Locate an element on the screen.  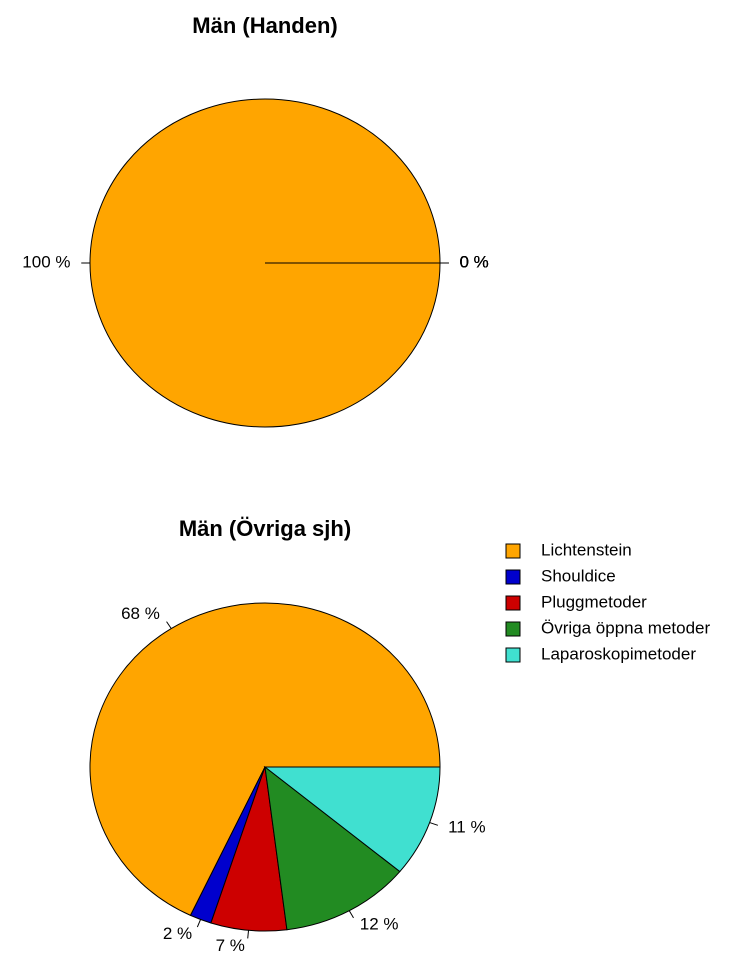
legend-label: Laparoskopimetoder is located at coordinates (618, 653).